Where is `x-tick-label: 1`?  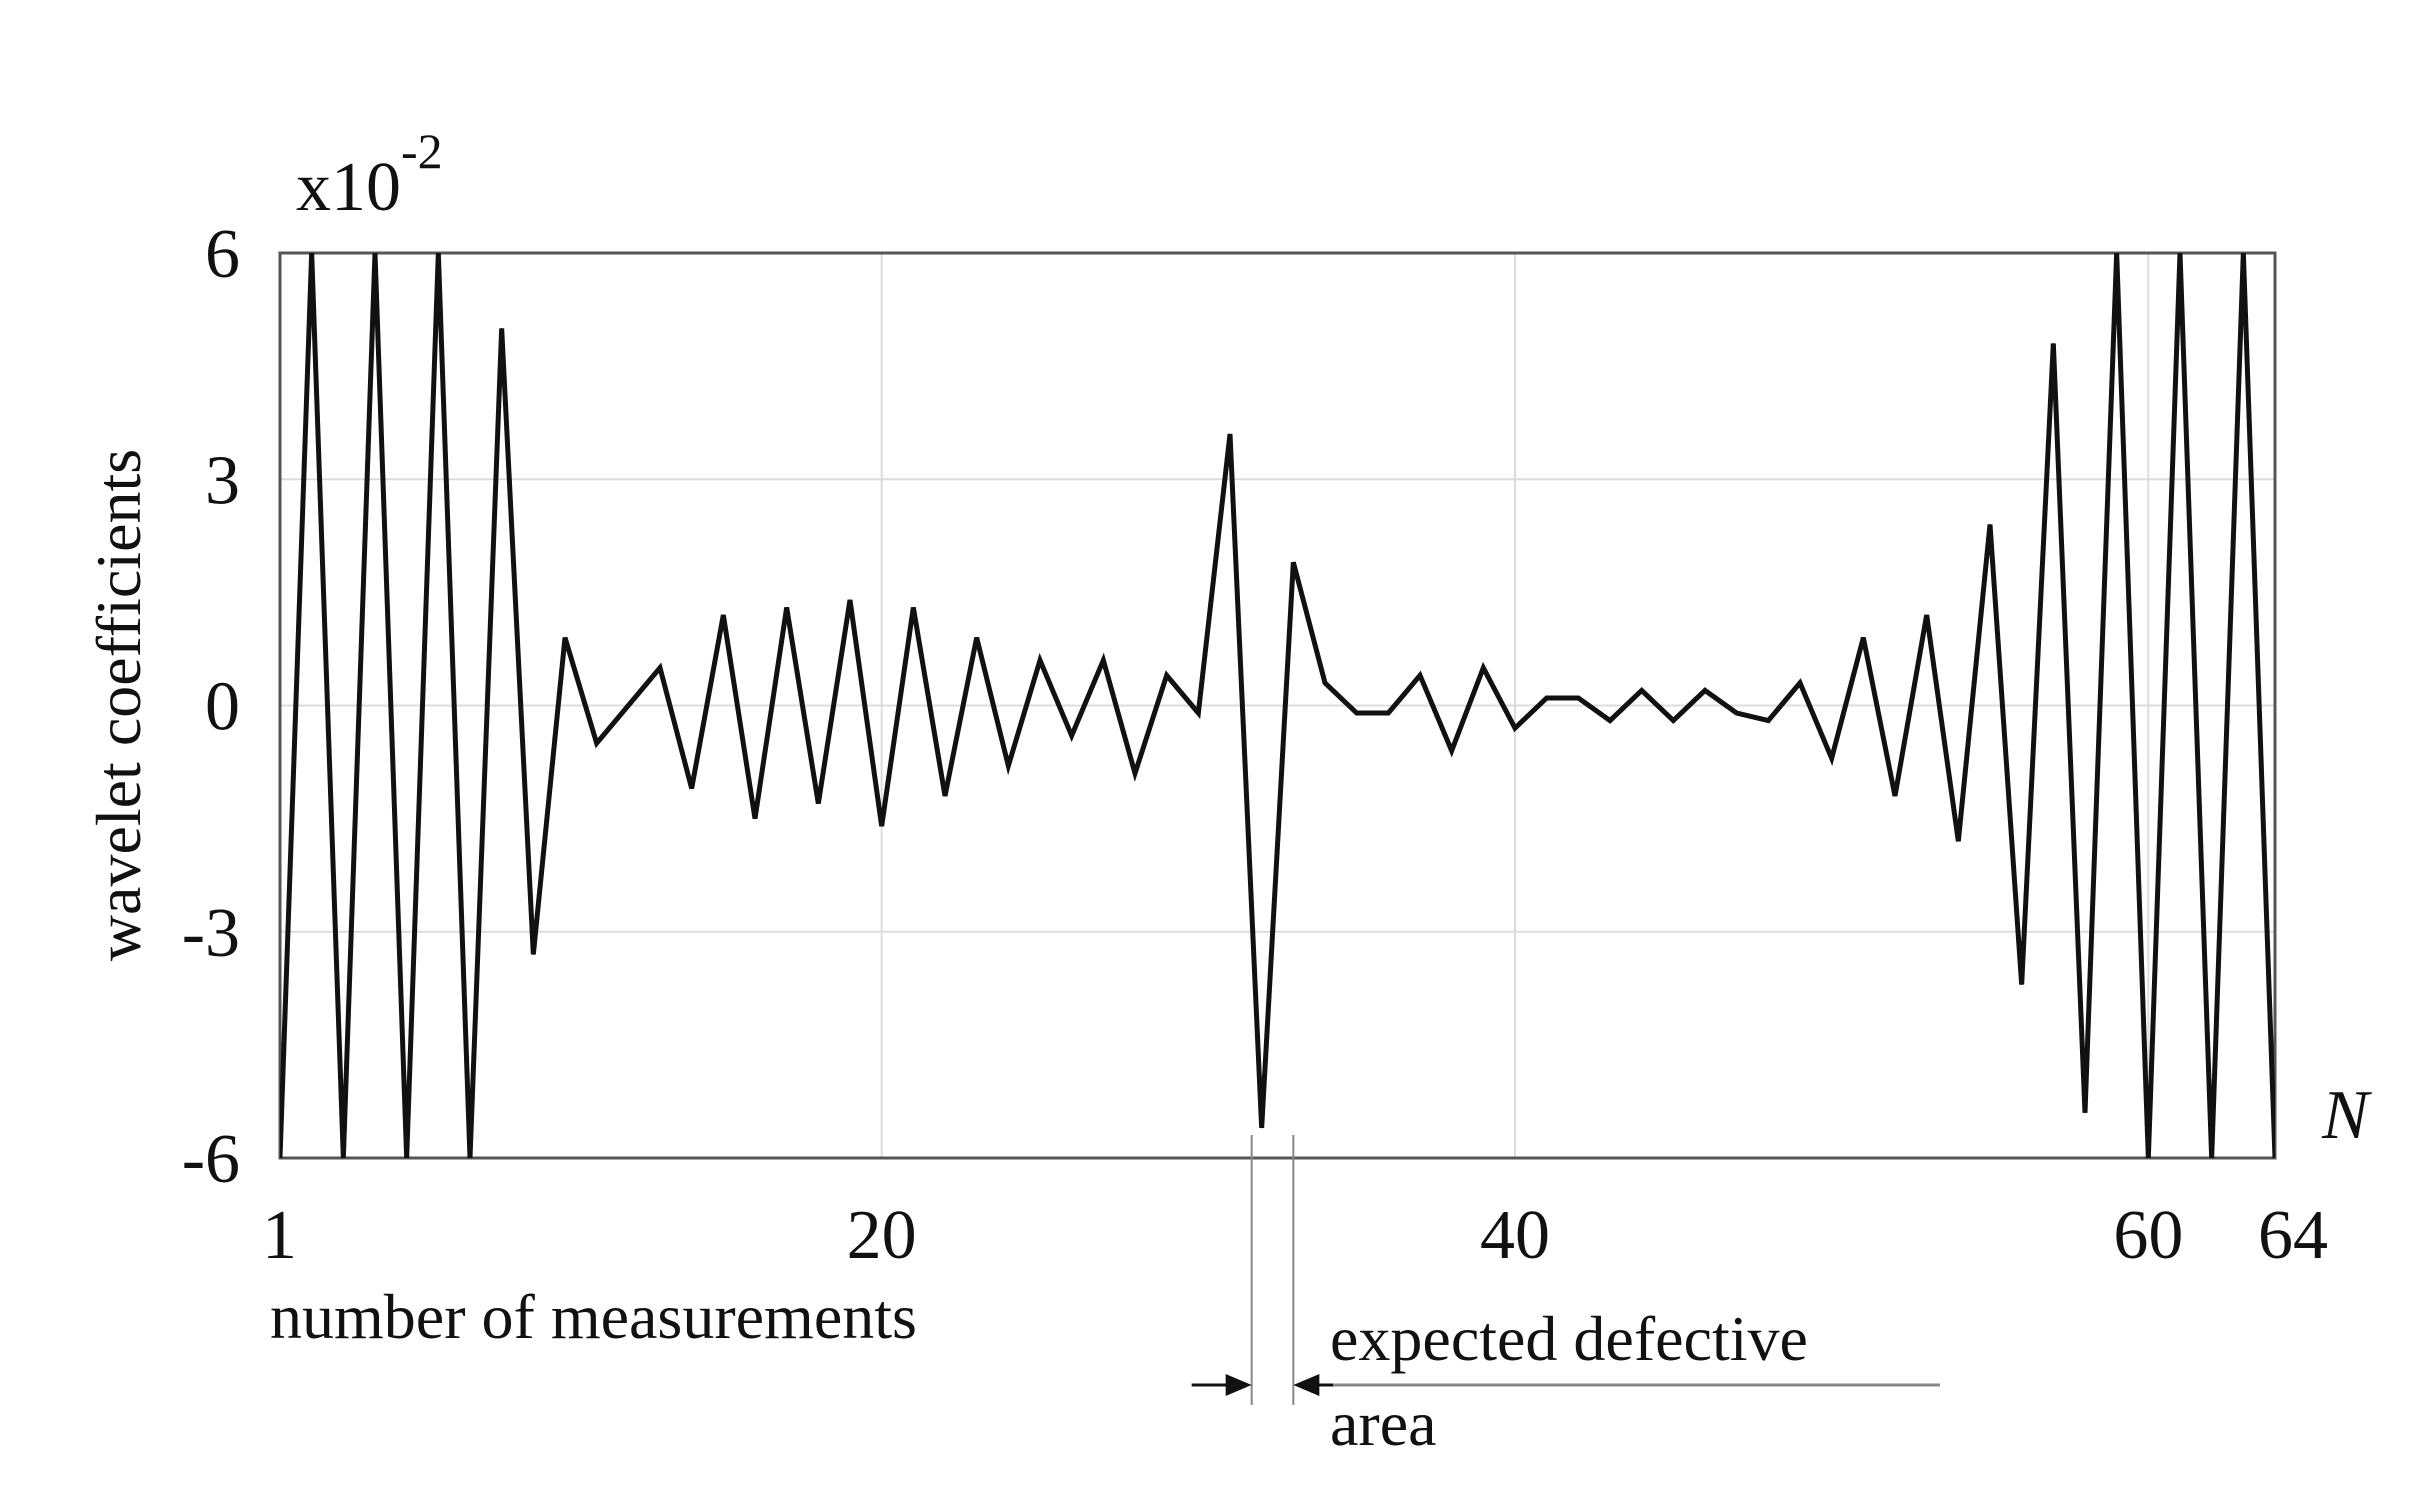 x-tick-label: 1 is located at coordinates (279, 1235).